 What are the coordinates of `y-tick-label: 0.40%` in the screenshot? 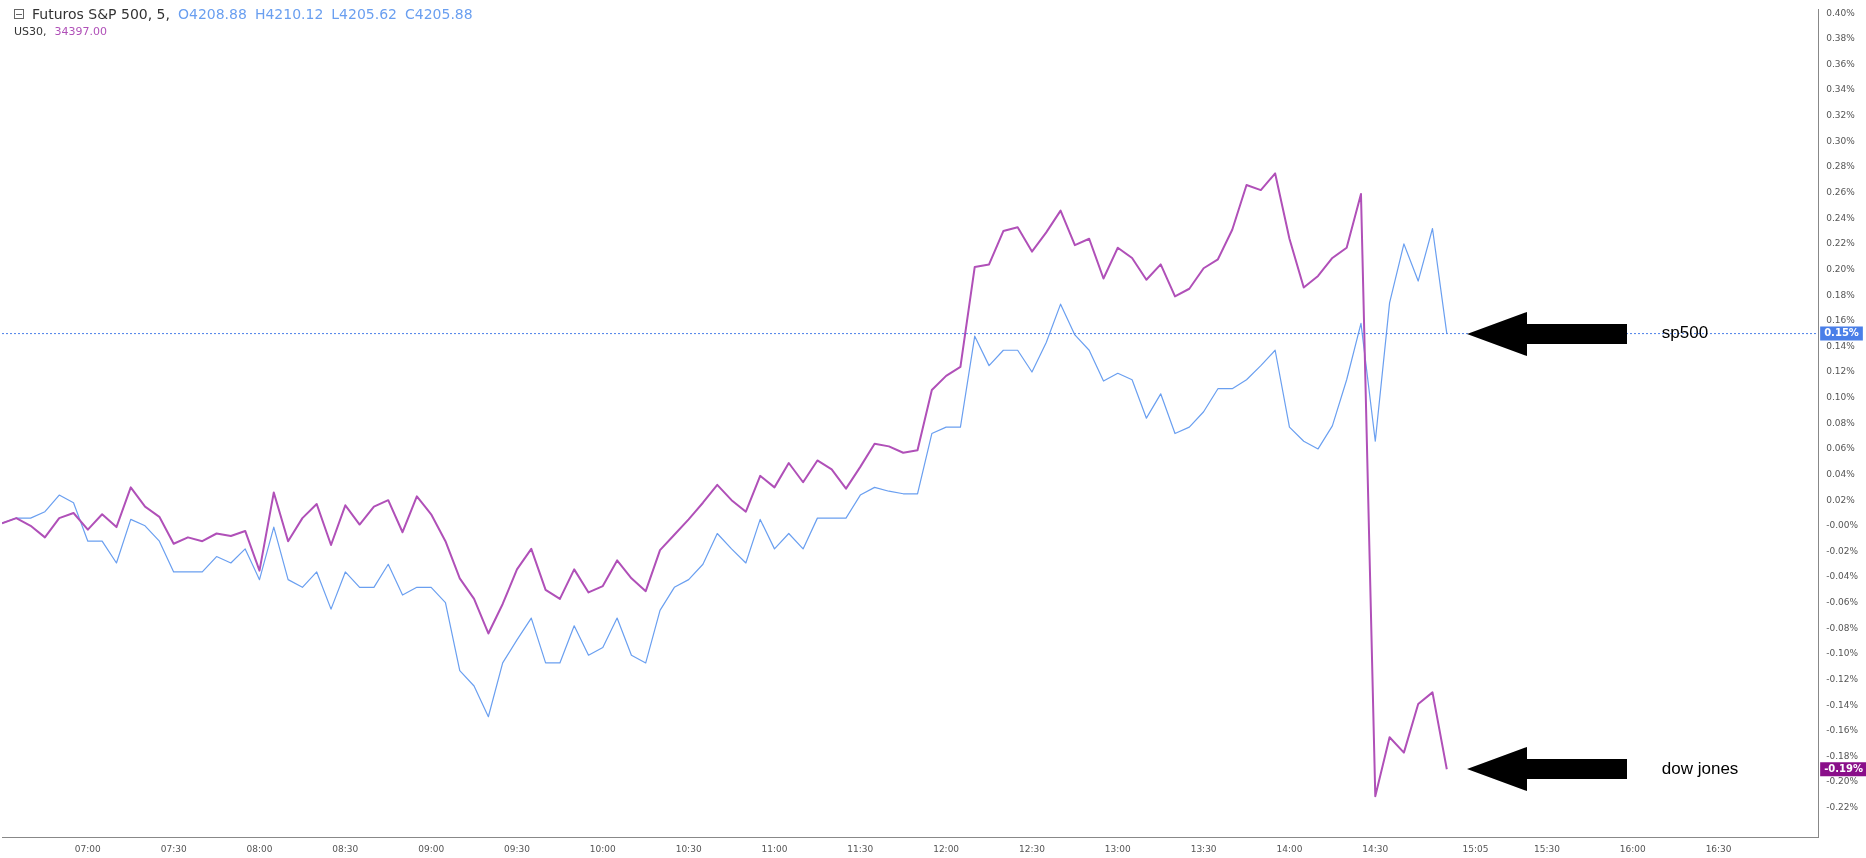 It's located at (1841, 12).